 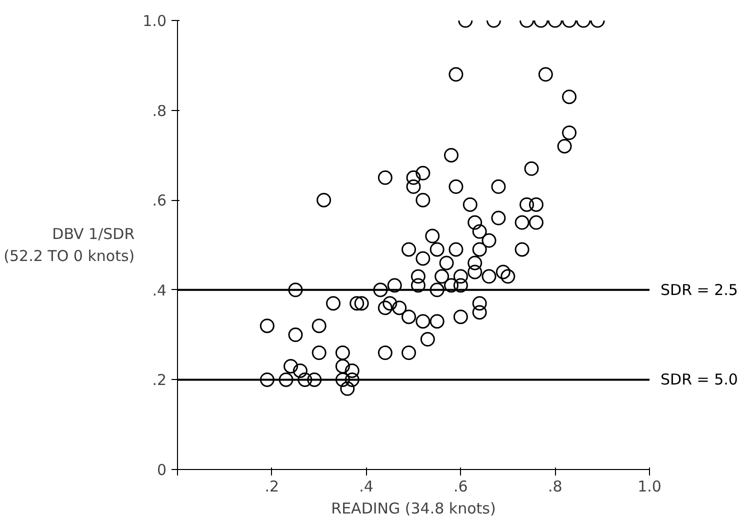 I want to click on y-axis-title: DBV 1/SDR (52.2 TO 0 knots), so click(x=69, y=245).